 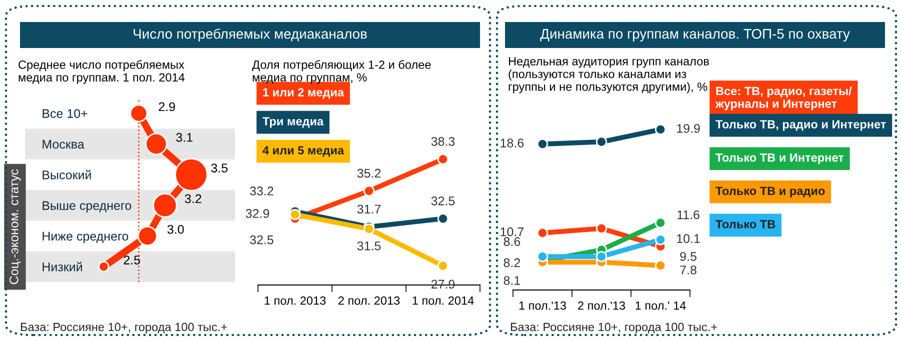 What do you see at coordinates (295, 300) in the screenshot?
I see `x-tick-label: 1 пол. 2013` at bounding box center [295, 300].